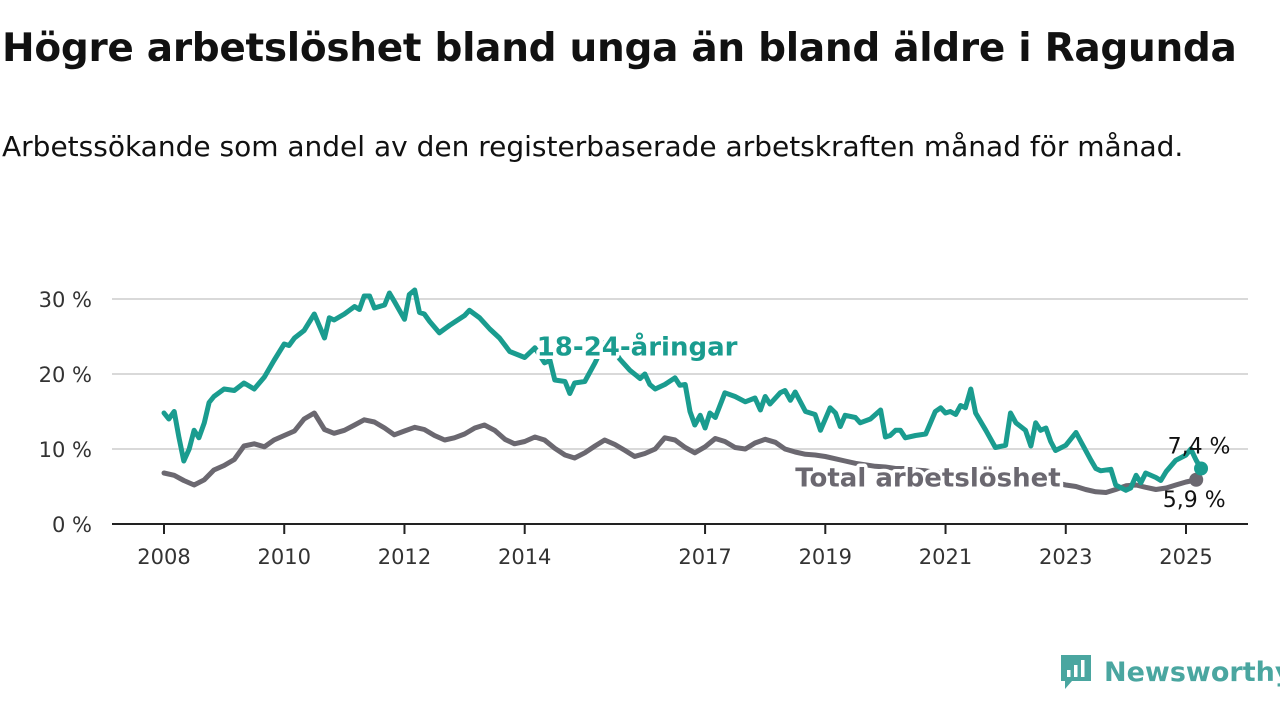 The image size is (1280, 720). I want to click on x-tick-label: 2012, so click(404, 557).